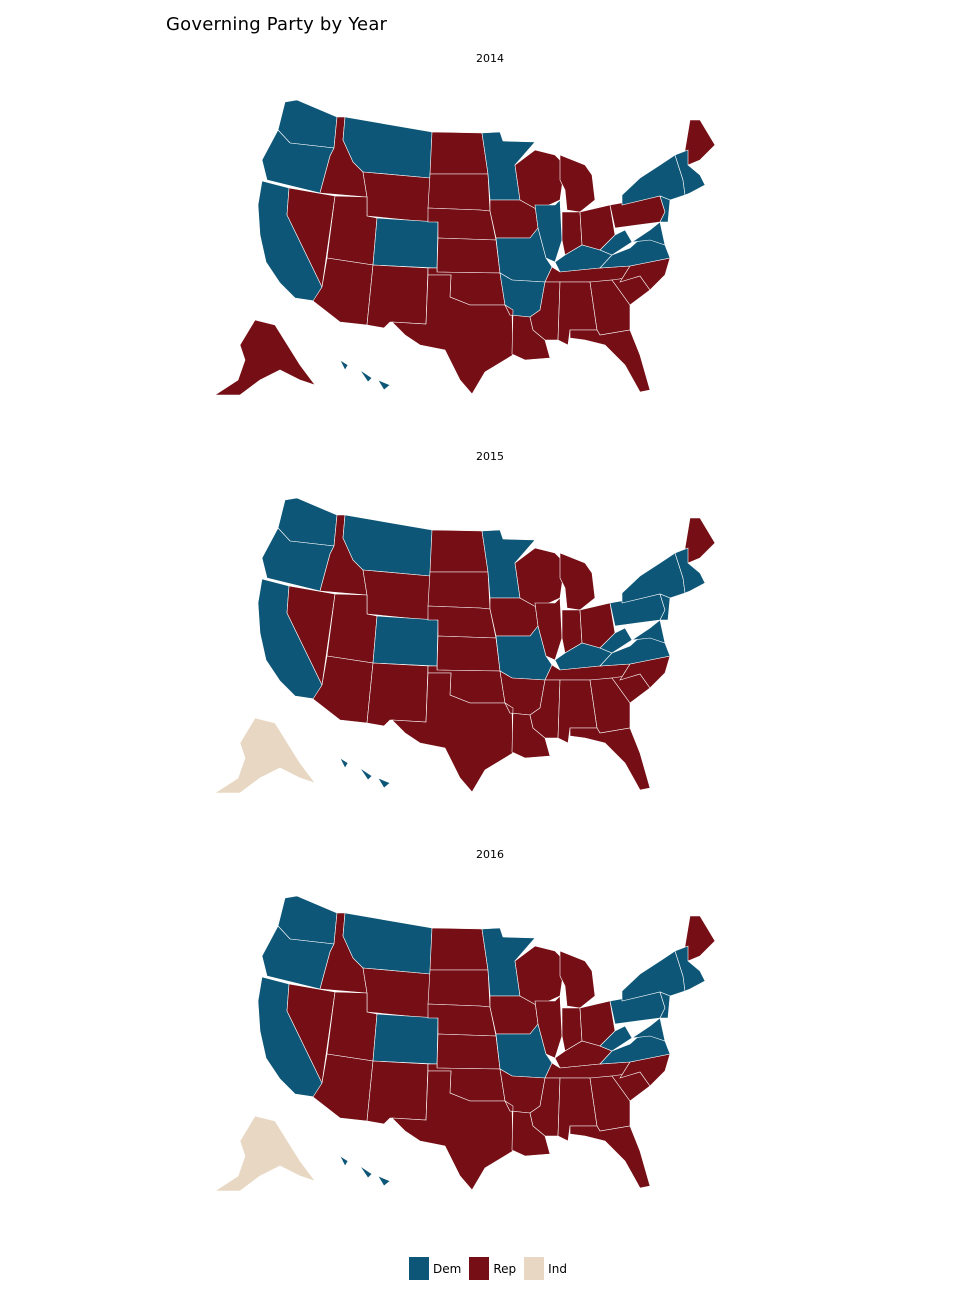 Image resolution: width=980 pixels, height=1307 pixels. What do you see at coordinates (545, 1268) in the screenshot?
I see `legend-item-ind: Ind` at bounding box center [545, 1268].